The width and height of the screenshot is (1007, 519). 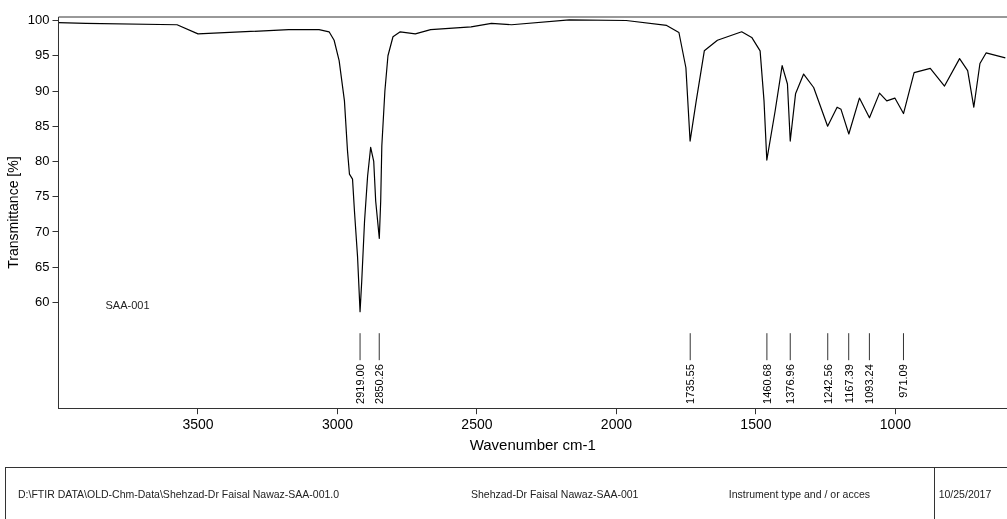 I want to click on annotation: 2850.26, so click(x=379, y=384).